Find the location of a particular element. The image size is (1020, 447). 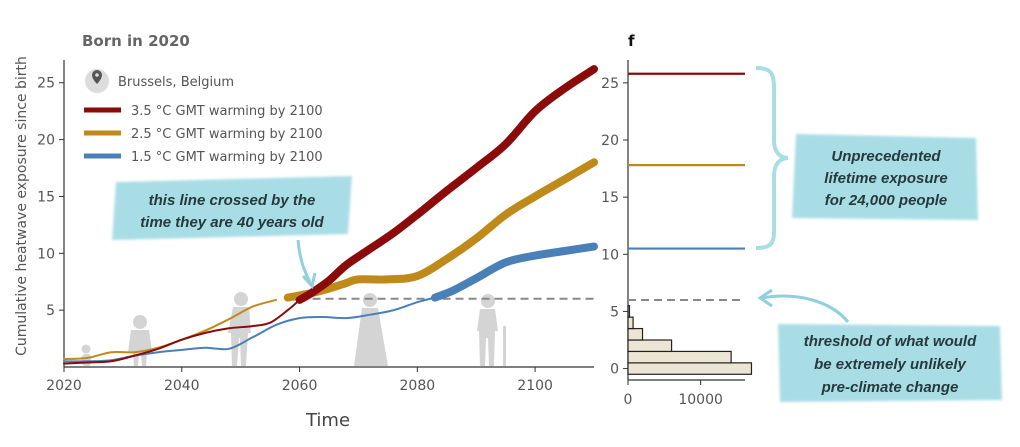

hist-y-tick-label: 0 is located at coordinates (614, 370).